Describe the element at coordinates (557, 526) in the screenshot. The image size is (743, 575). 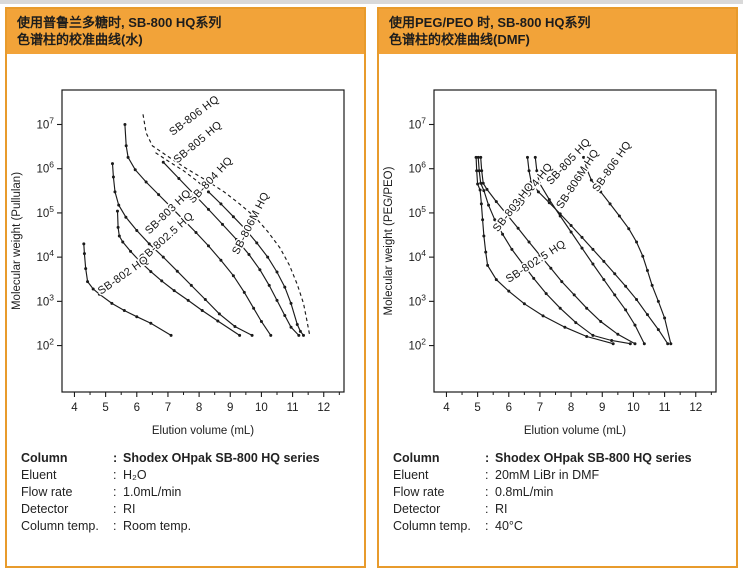
I see `spec-row: Column temp.:40°C` at that location.